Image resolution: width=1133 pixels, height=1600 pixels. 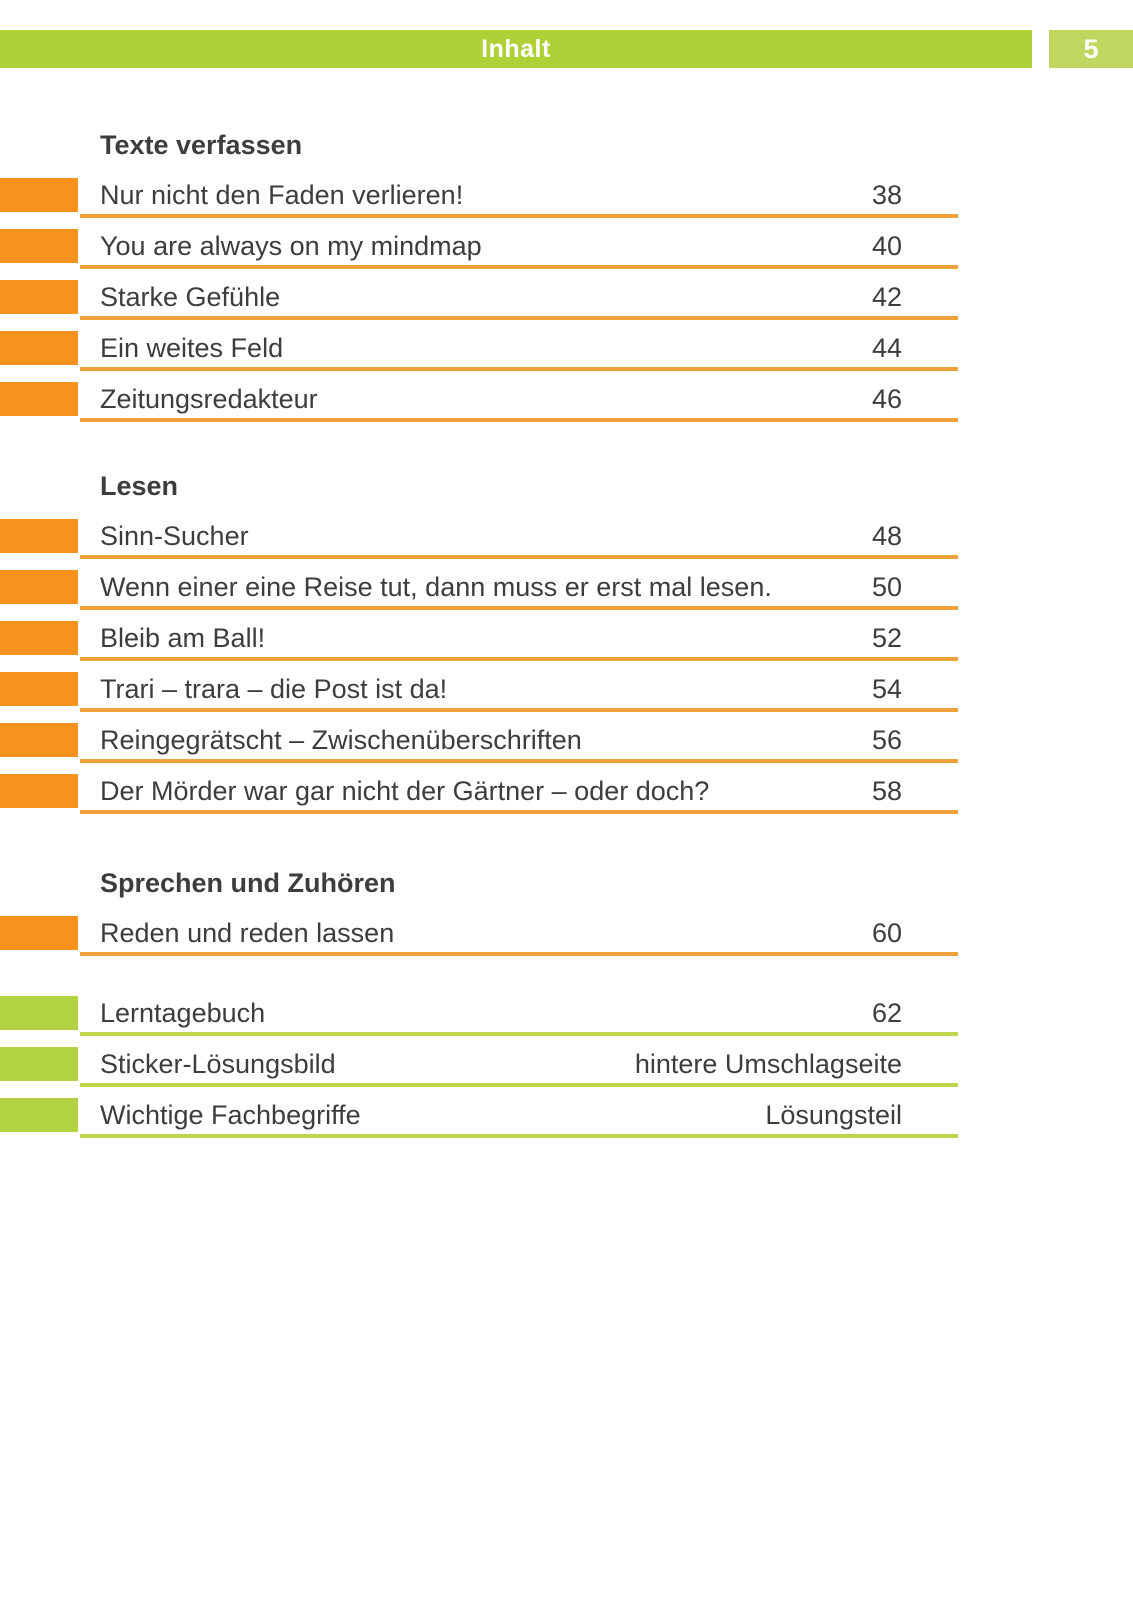 What do you see at coordinates (247, 933) in the screenshot?
I see `entry-title: Reden und reden lassen` at bounding box center [247, 933].